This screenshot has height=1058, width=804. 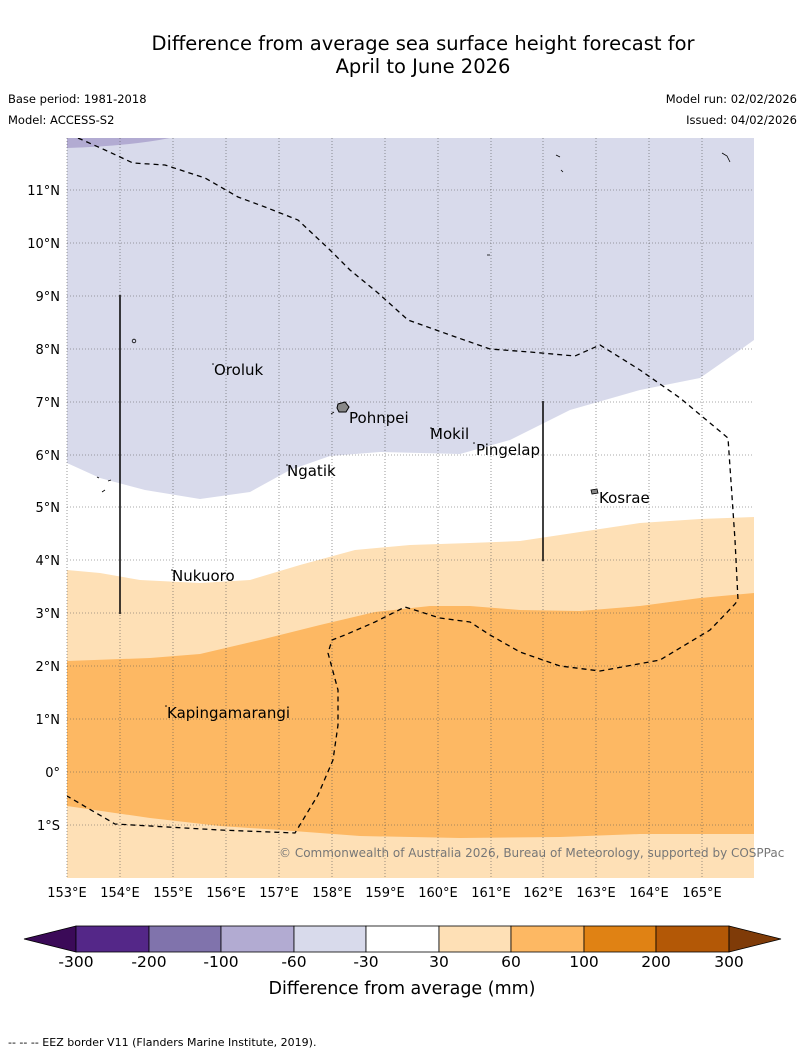 I want to click on colorbar-tick: -30, so click(x=366, y=962).